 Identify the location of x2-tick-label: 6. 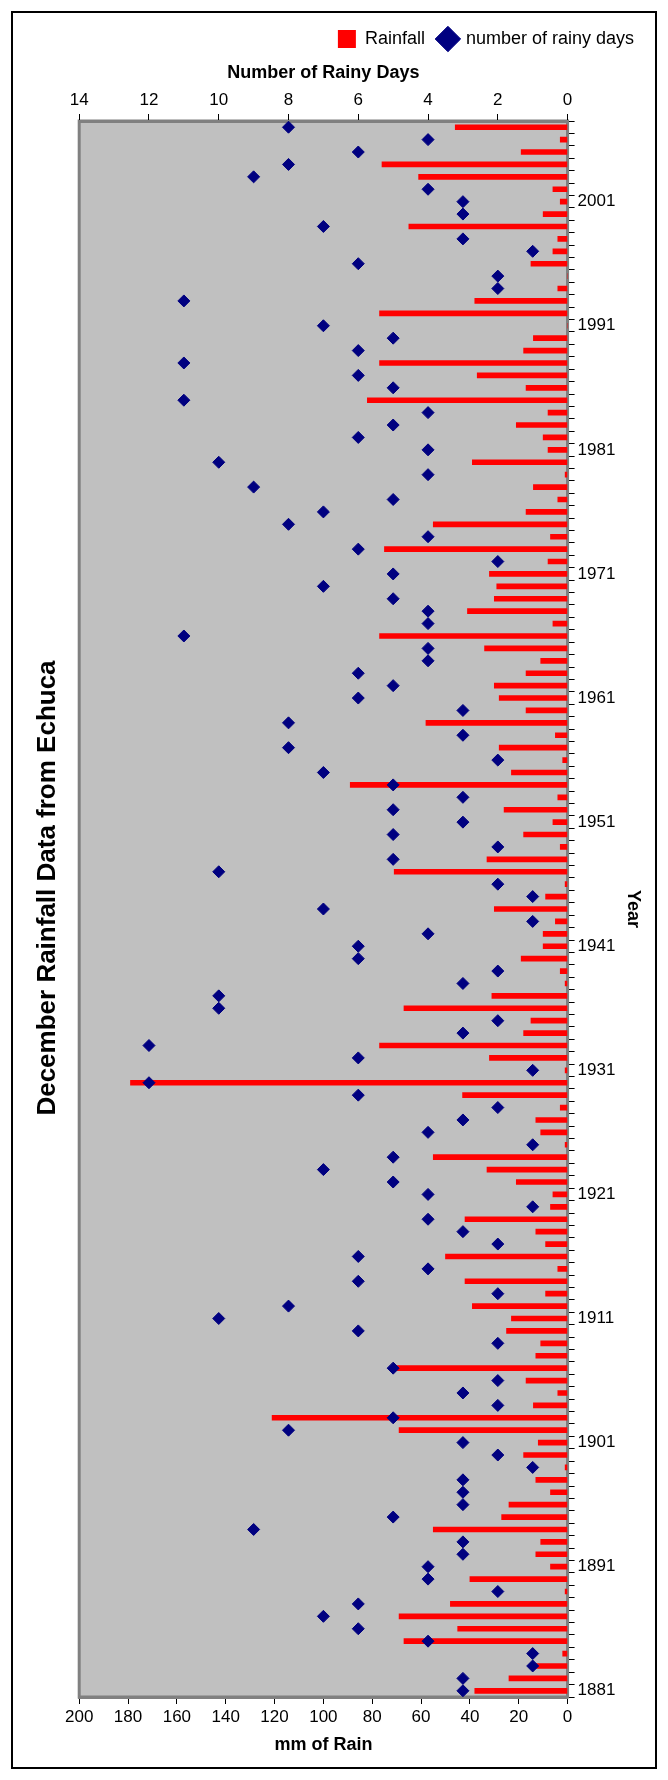
(358, 100).